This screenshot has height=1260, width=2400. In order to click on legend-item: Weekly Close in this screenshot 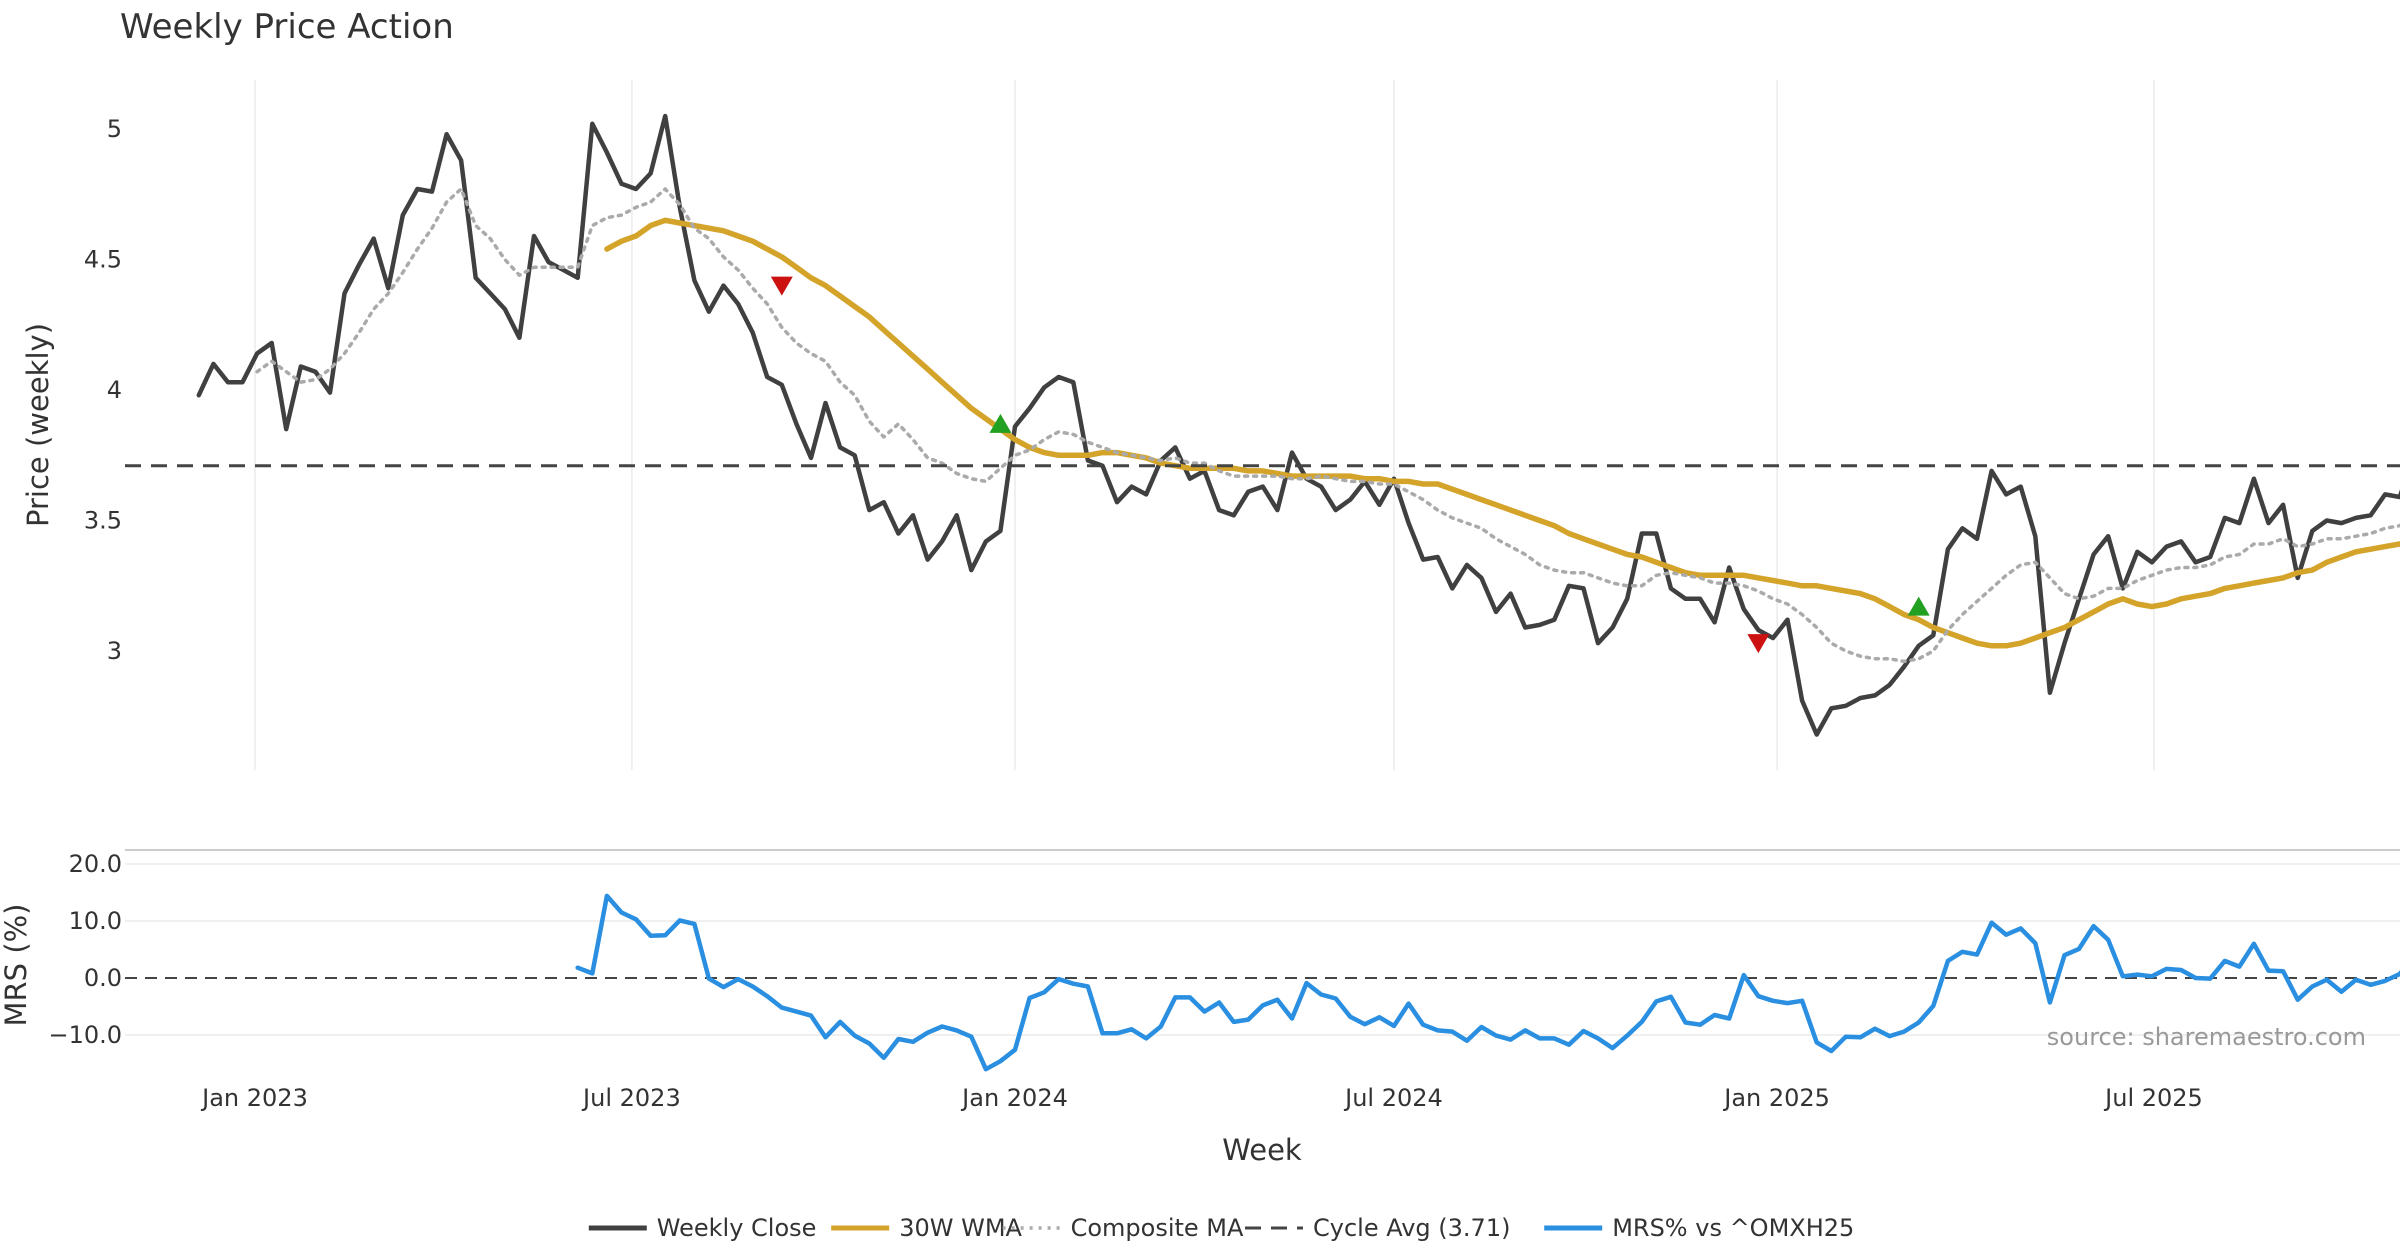, I will do `click(702, 1228)`.